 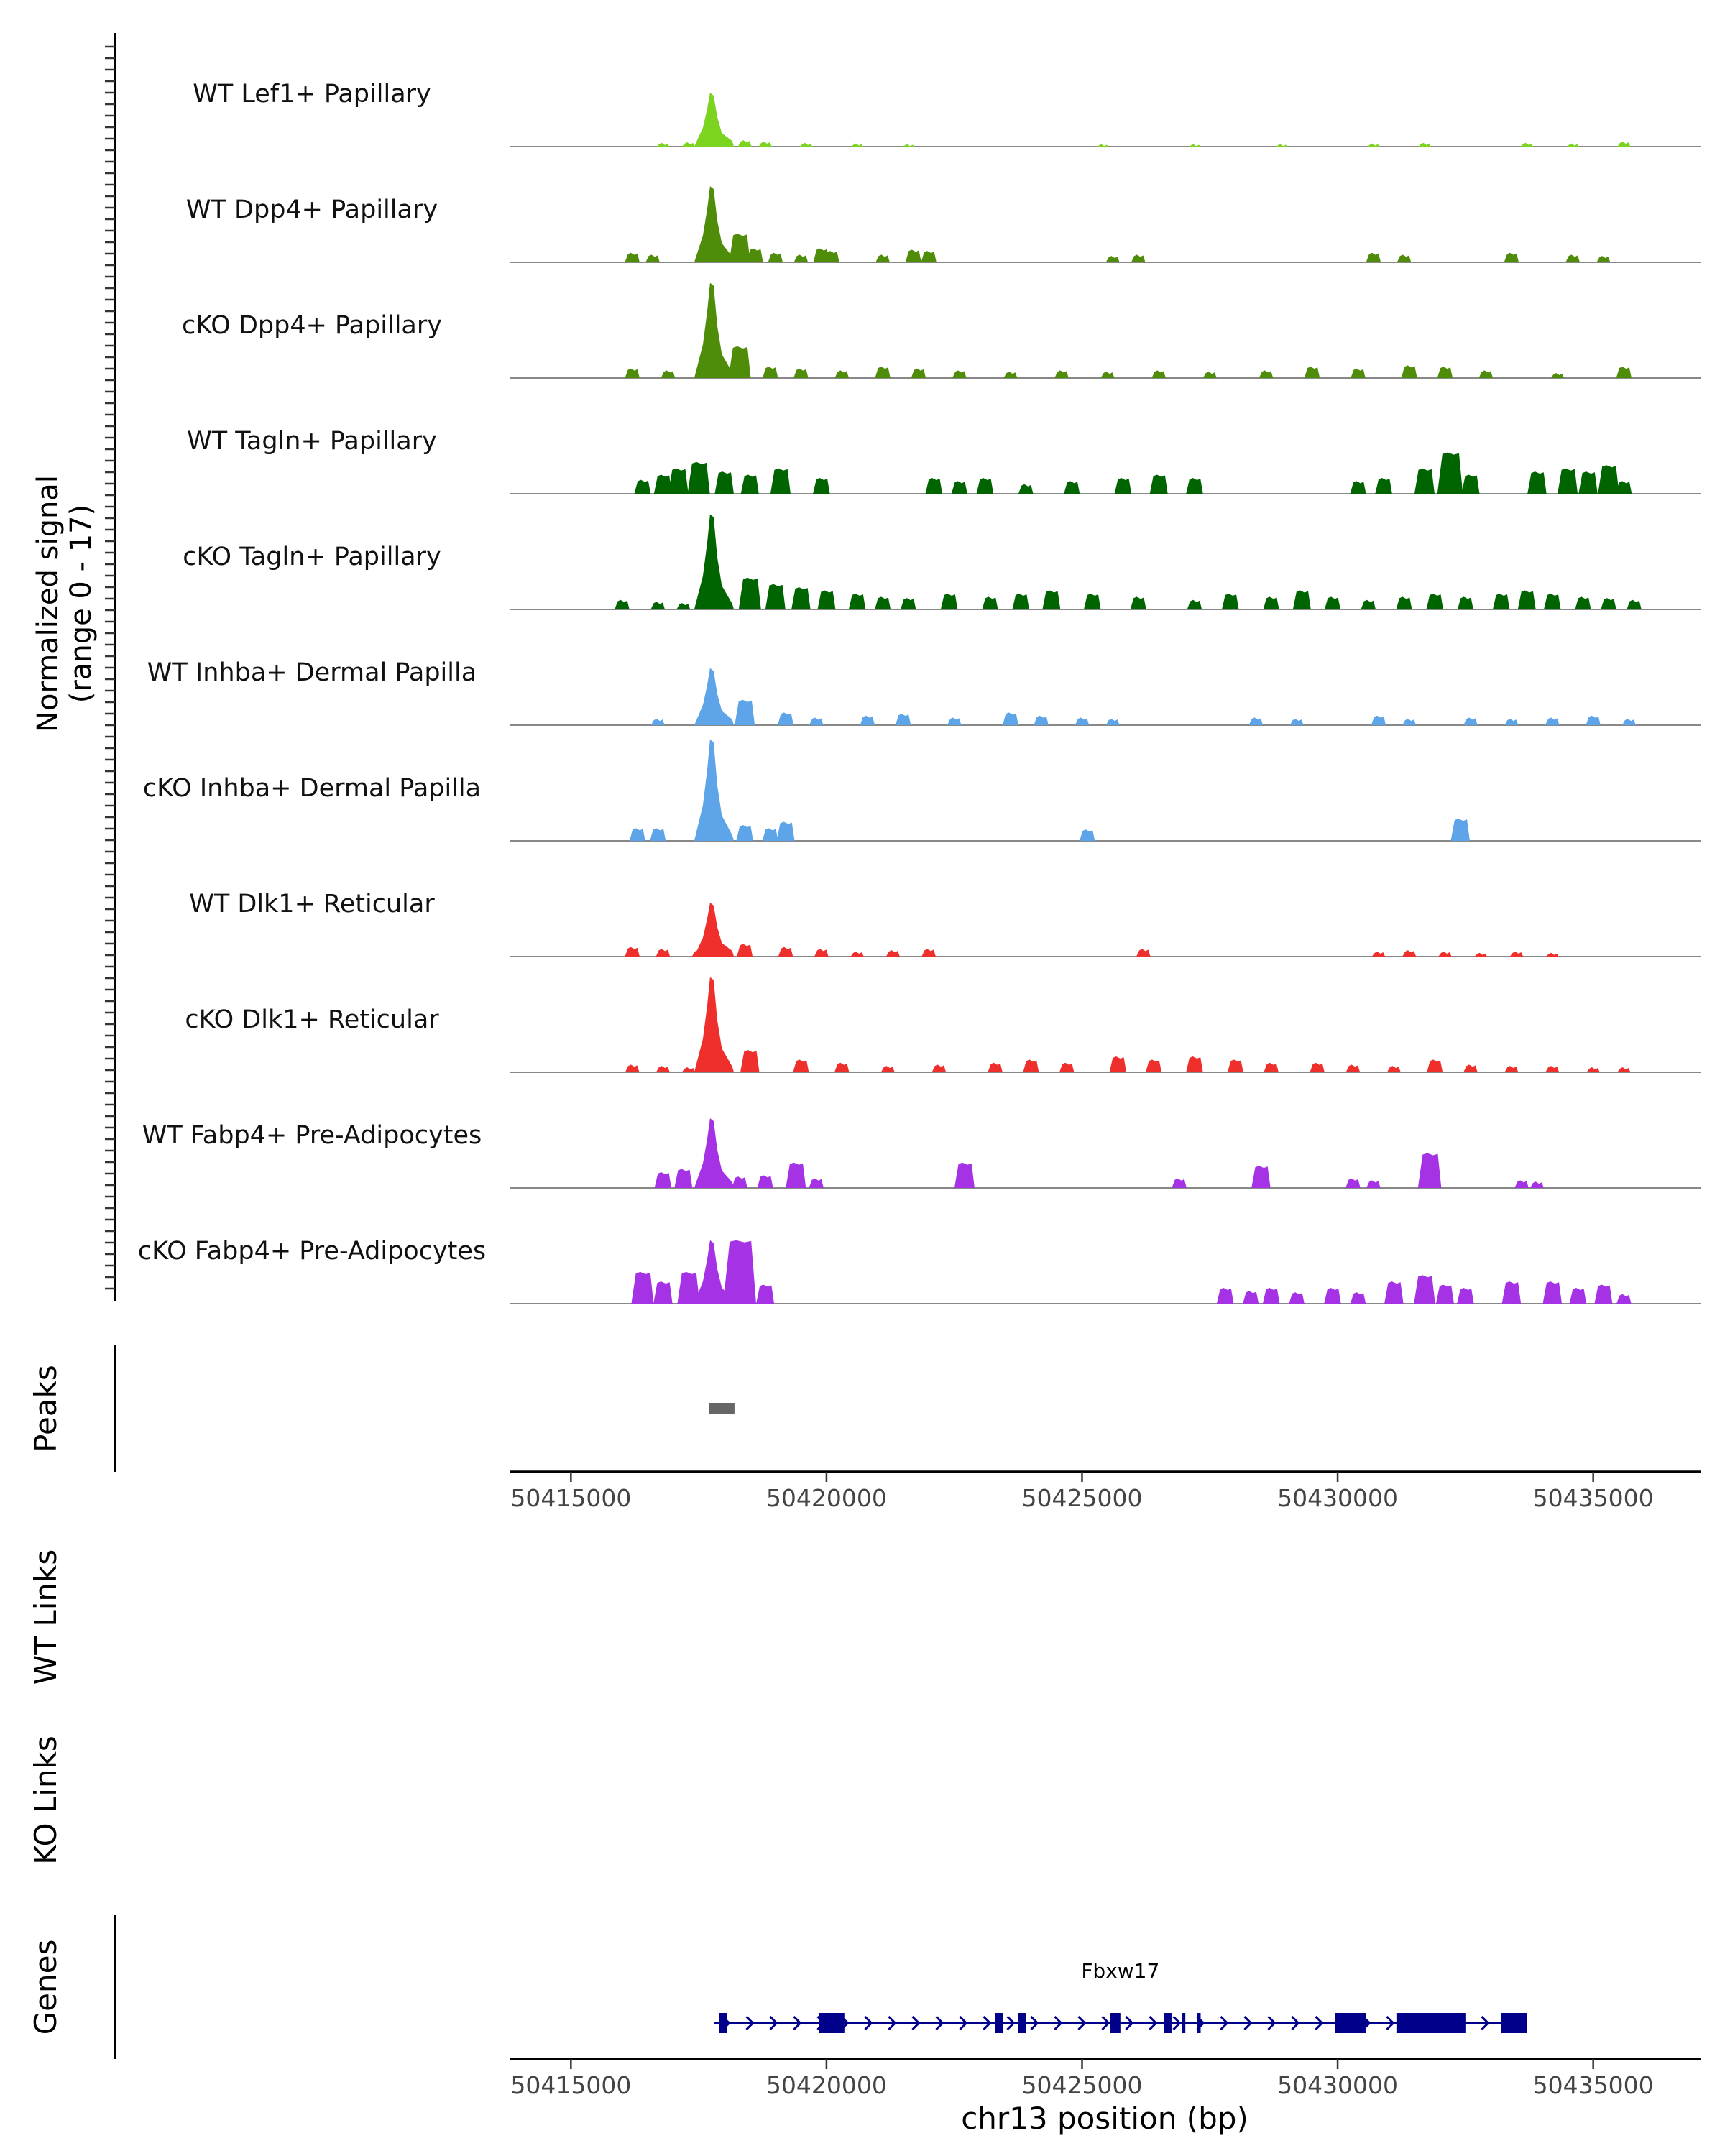 I want to click on track-wt-fabp4-pre-adipocytes: WT Fabp4+ Pre-Adipocytes, so click(x=921, y=1153).